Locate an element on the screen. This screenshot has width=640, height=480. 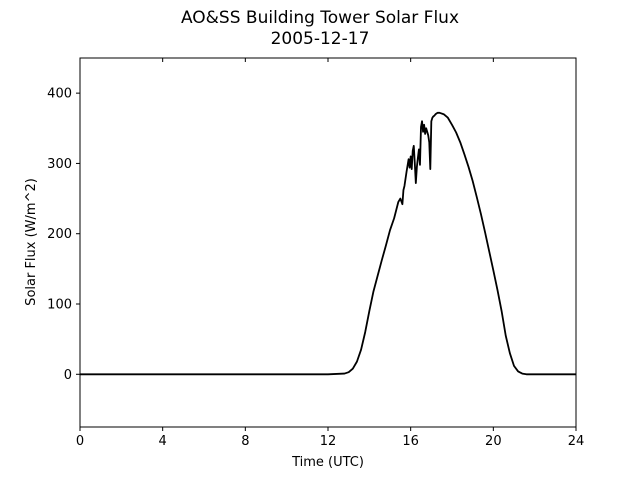
chart-title: AO&SS Building Tower Solar Flux is located at coordinates (320, 18).